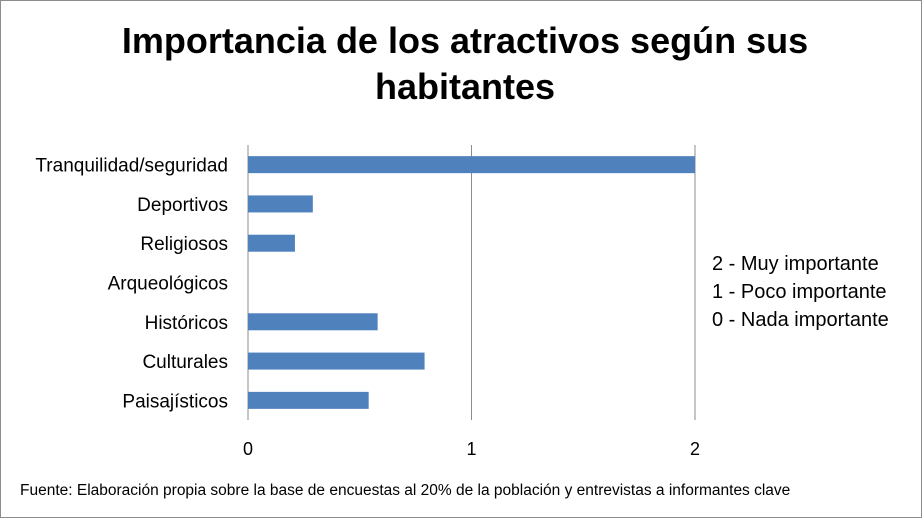 Image resolution: width=922 pixels, height=518 pixels. Describe the element at coordinates (186, 323) in the screenshot. I see `category-label: Históricos` at that location.